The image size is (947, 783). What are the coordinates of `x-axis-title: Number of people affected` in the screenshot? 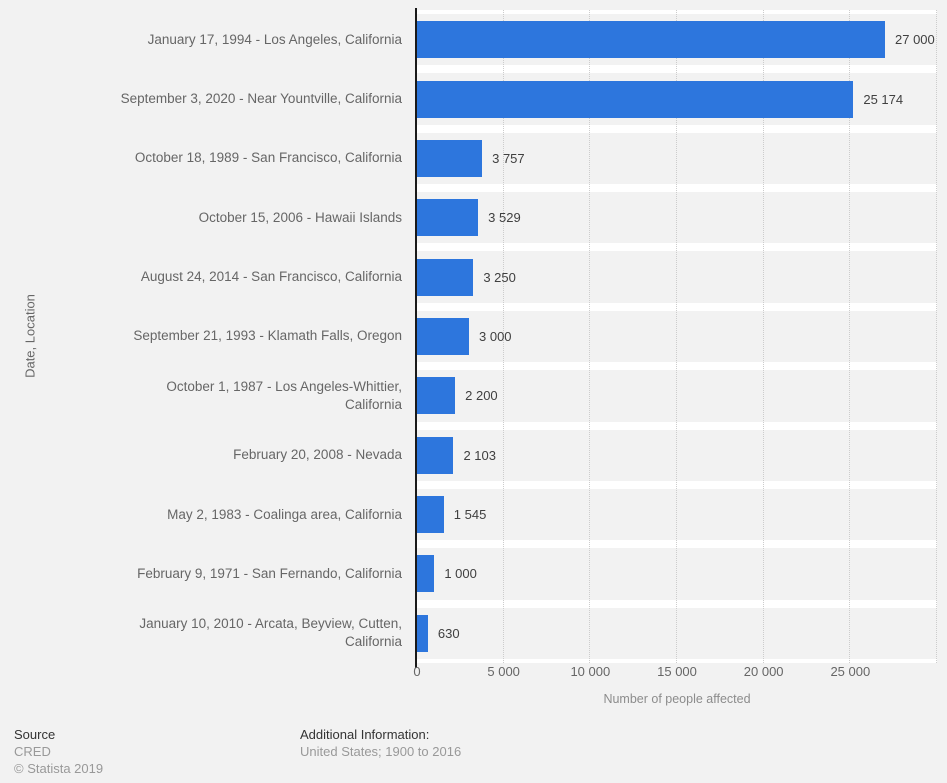 It's located at (677, 699).